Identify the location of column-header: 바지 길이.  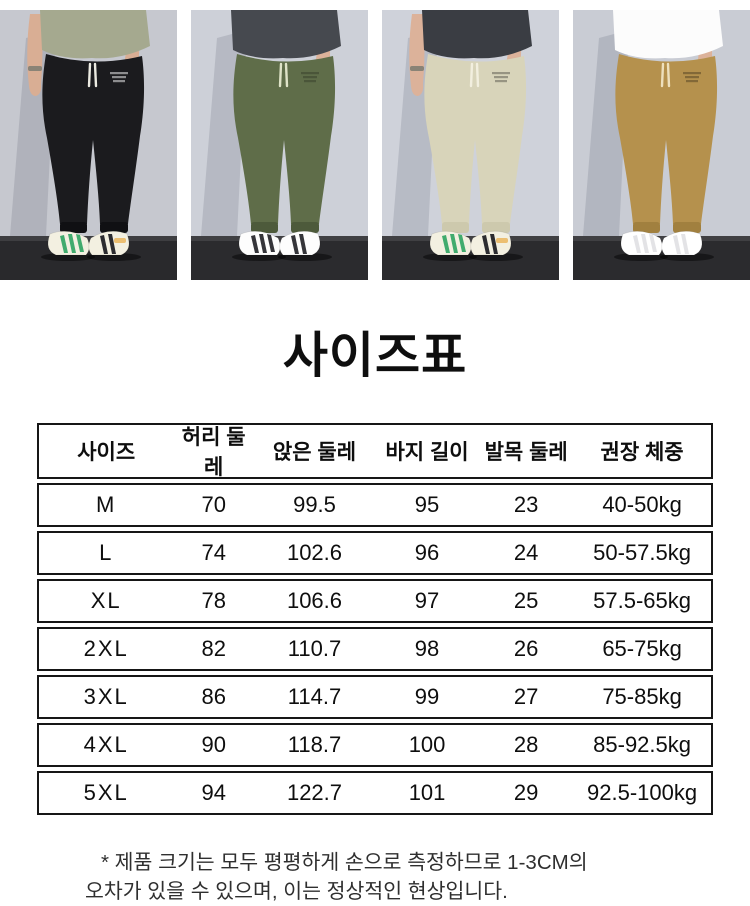
(427, 452).